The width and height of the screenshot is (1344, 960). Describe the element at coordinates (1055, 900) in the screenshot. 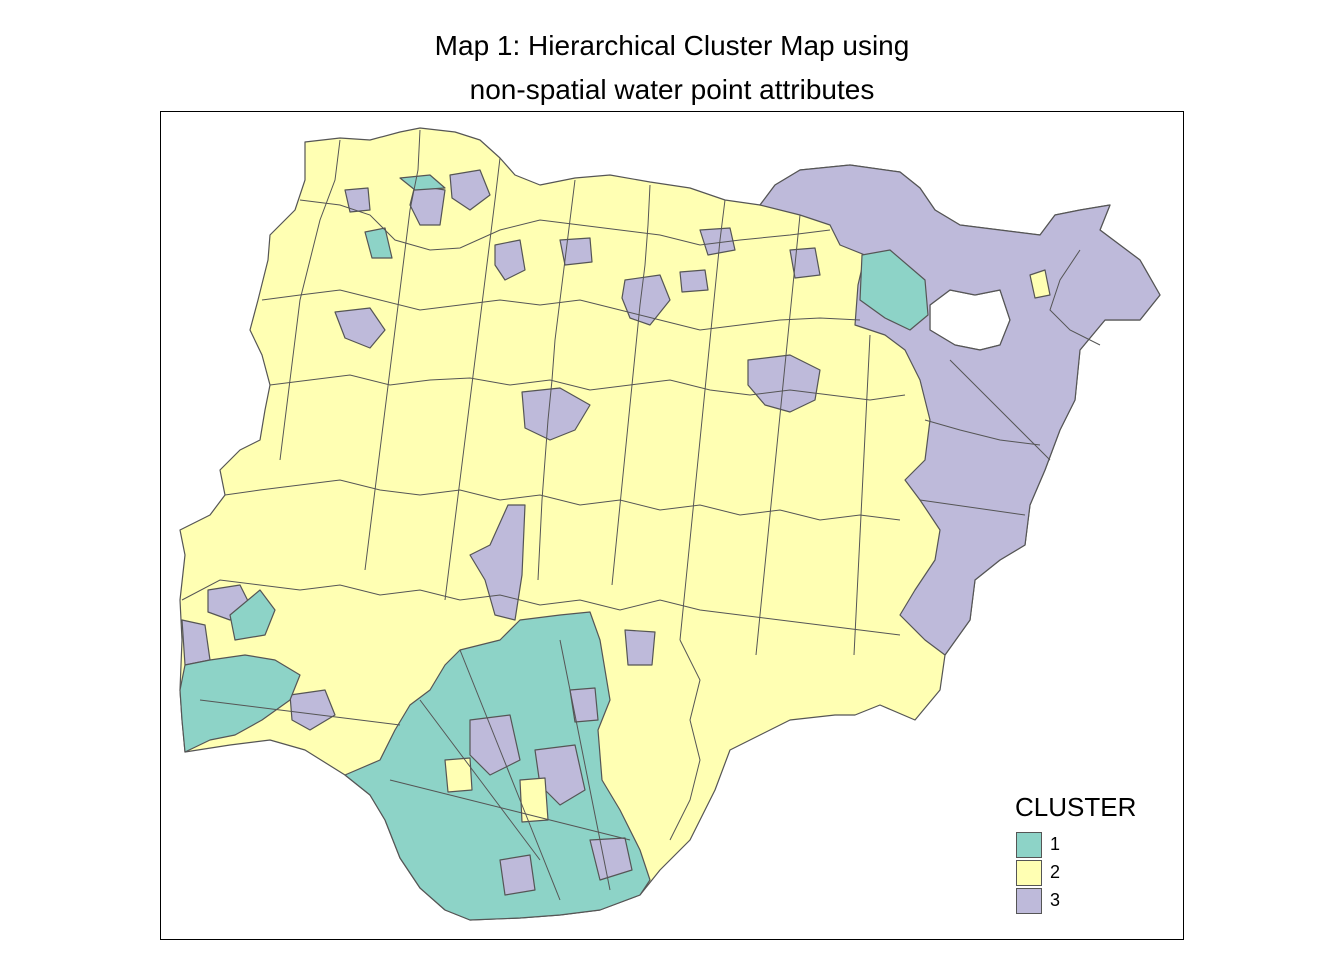

I see `legend-label-cluster-3: 3` at that location.